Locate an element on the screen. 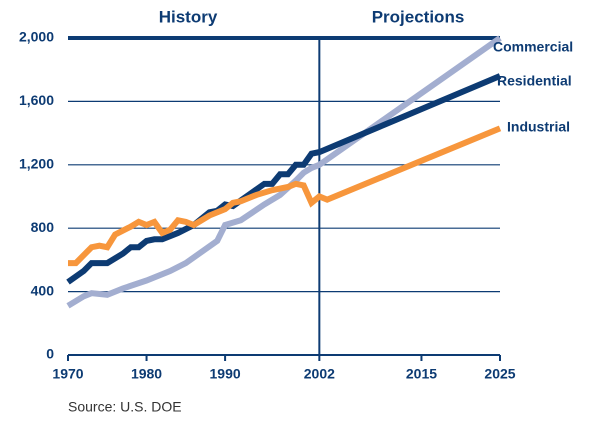 This screenshot has width=589, height=422. x-tick-label: 1990 is located at coordinates (225, 374).